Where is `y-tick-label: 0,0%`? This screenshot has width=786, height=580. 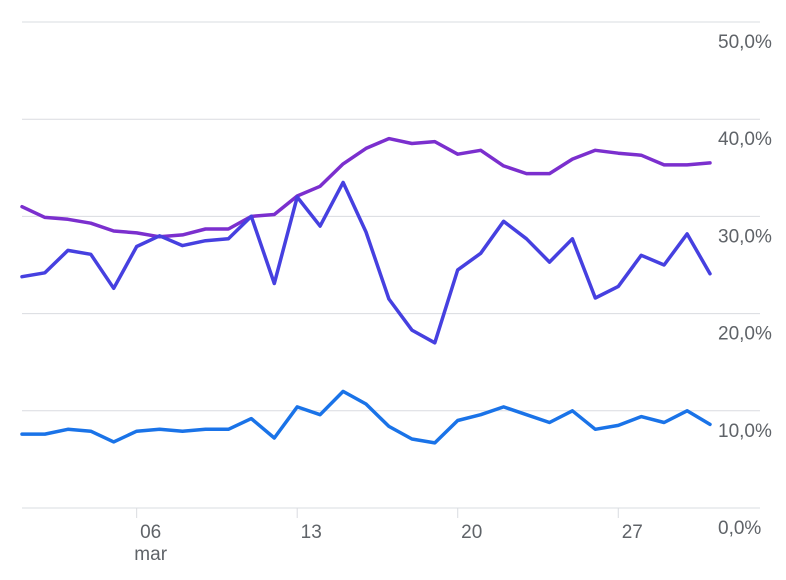 y-tick-label: 0,0% is located at coordinates (739, 528).